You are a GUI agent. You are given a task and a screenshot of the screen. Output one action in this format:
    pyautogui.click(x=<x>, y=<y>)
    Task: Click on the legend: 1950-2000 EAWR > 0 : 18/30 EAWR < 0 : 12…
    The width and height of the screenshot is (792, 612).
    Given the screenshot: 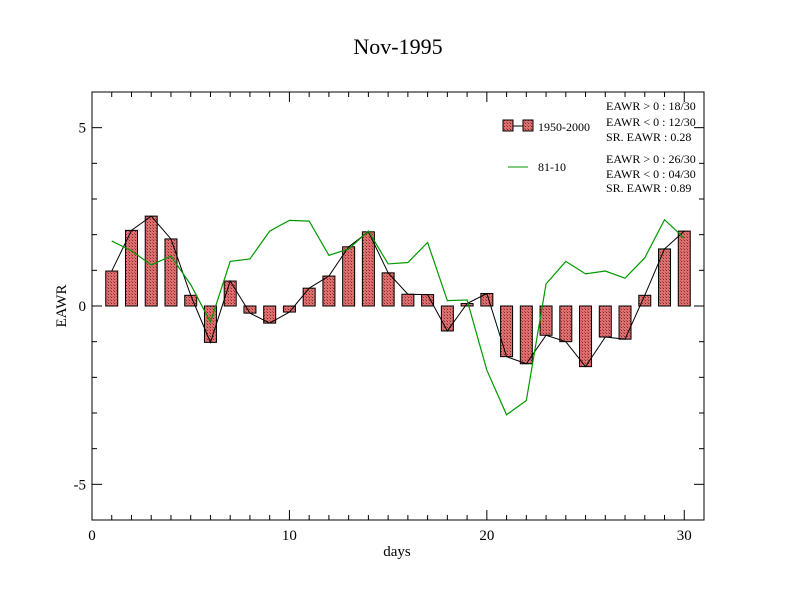 What is the action you would take?
    pyautogui.click(x=599, y=147)
    